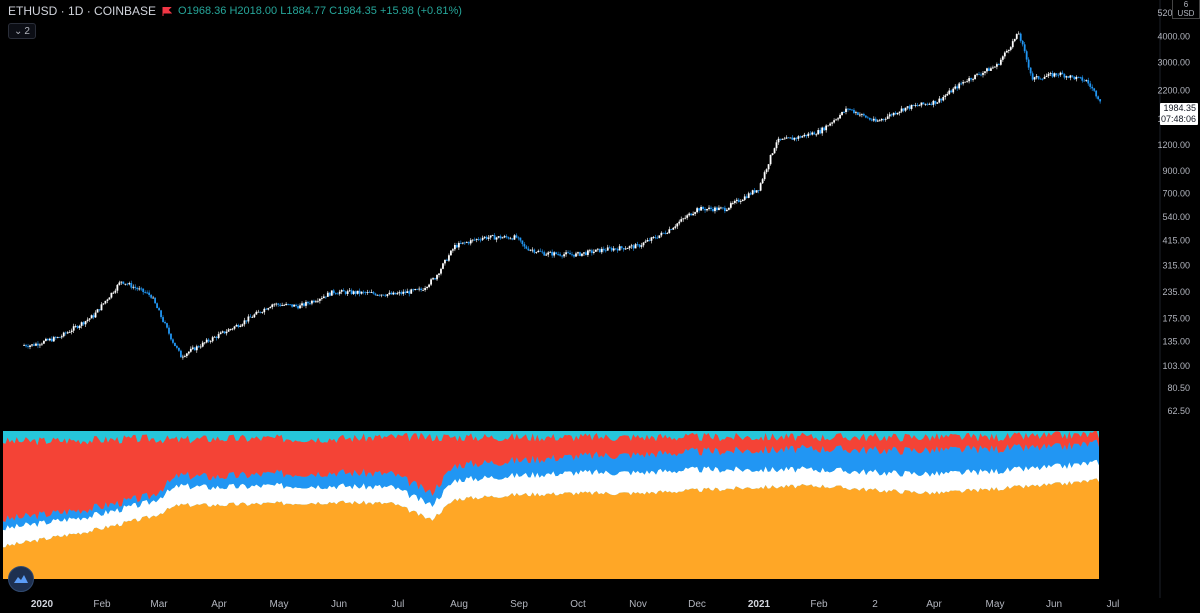  What do you see at coordinates (82, 11) in the screenshot?
I see `symbol-name: ETHUSD · 1D · COINBASE` at bounding box center [82, 11].